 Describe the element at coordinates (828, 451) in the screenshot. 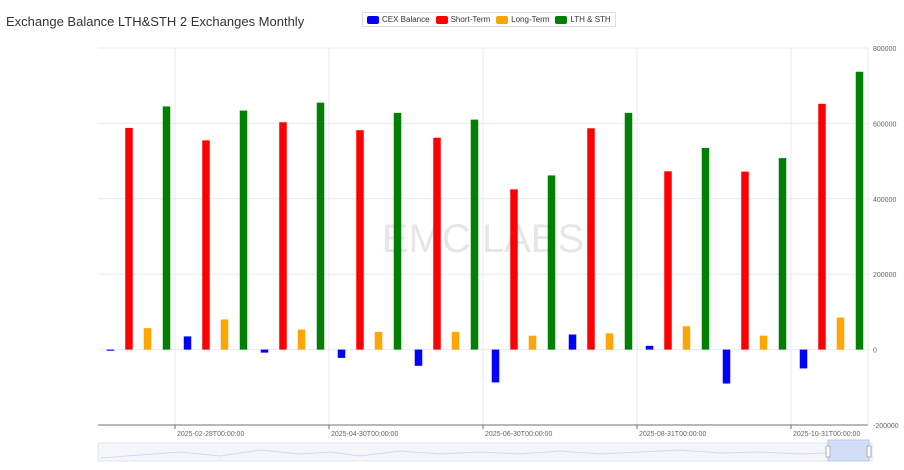

I see `zoom-handle-left` at that location.